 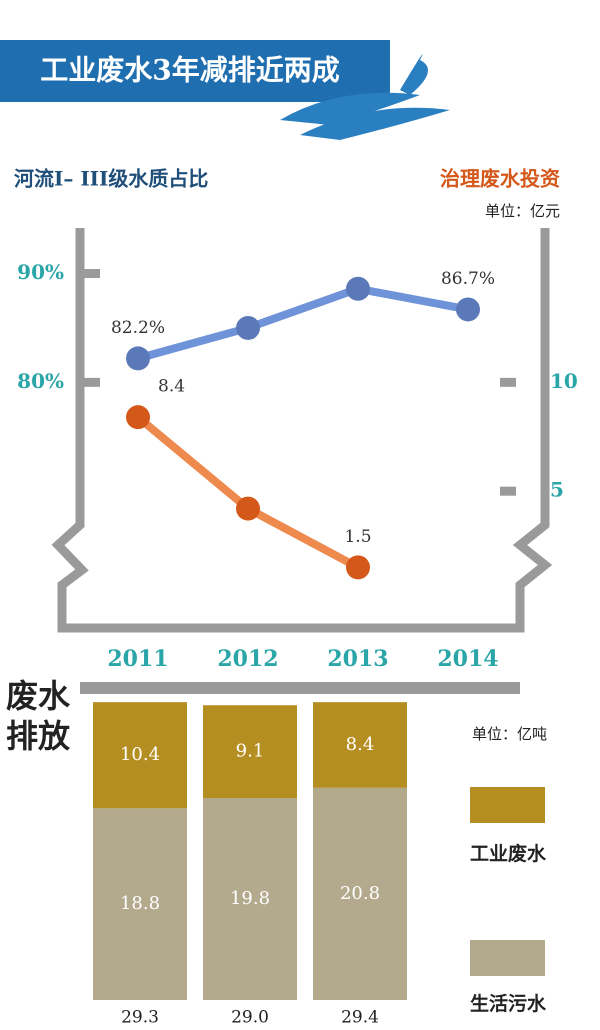 What do you see at coordinates (500, 179) in the screenshot?
I see `y2-axis-label: 治理废水投资` at bounding box center [500, 179].